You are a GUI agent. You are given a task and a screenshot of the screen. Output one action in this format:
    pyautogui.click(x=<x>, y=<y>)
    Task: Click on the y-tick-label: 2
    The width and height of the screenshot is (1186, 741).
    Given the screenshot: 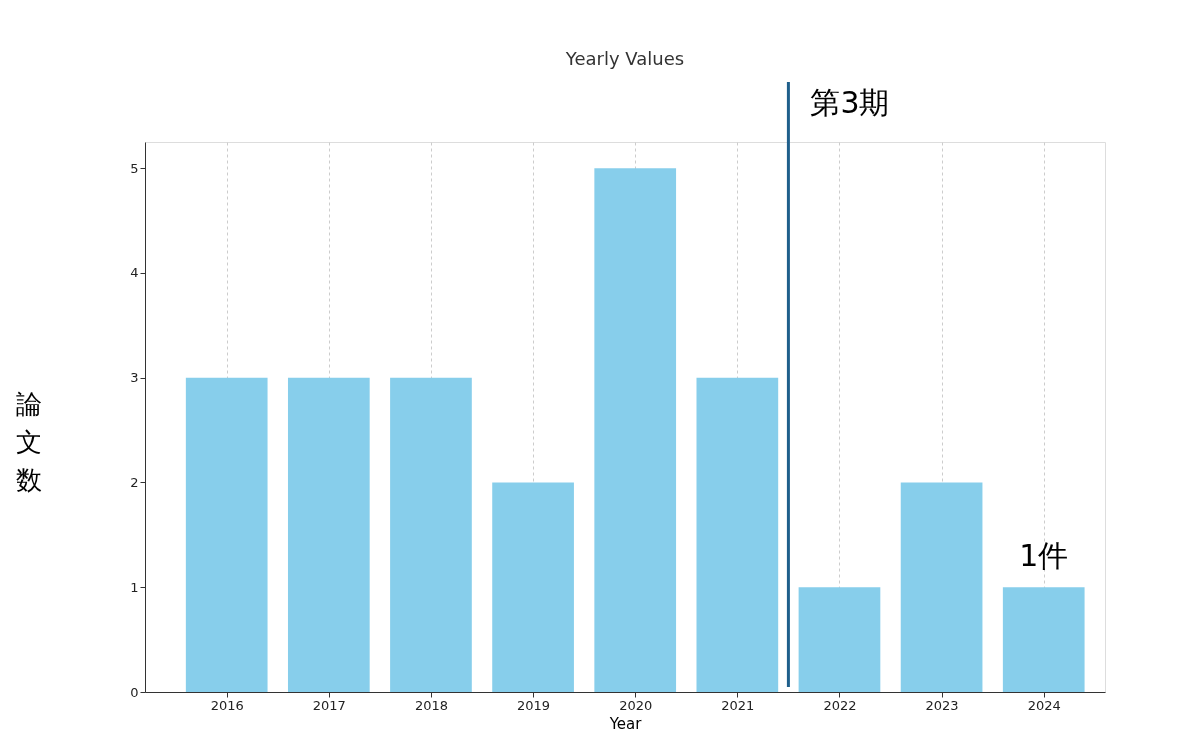 What is the action you would take?
    pyautogui.click(x=134, y=482)
    